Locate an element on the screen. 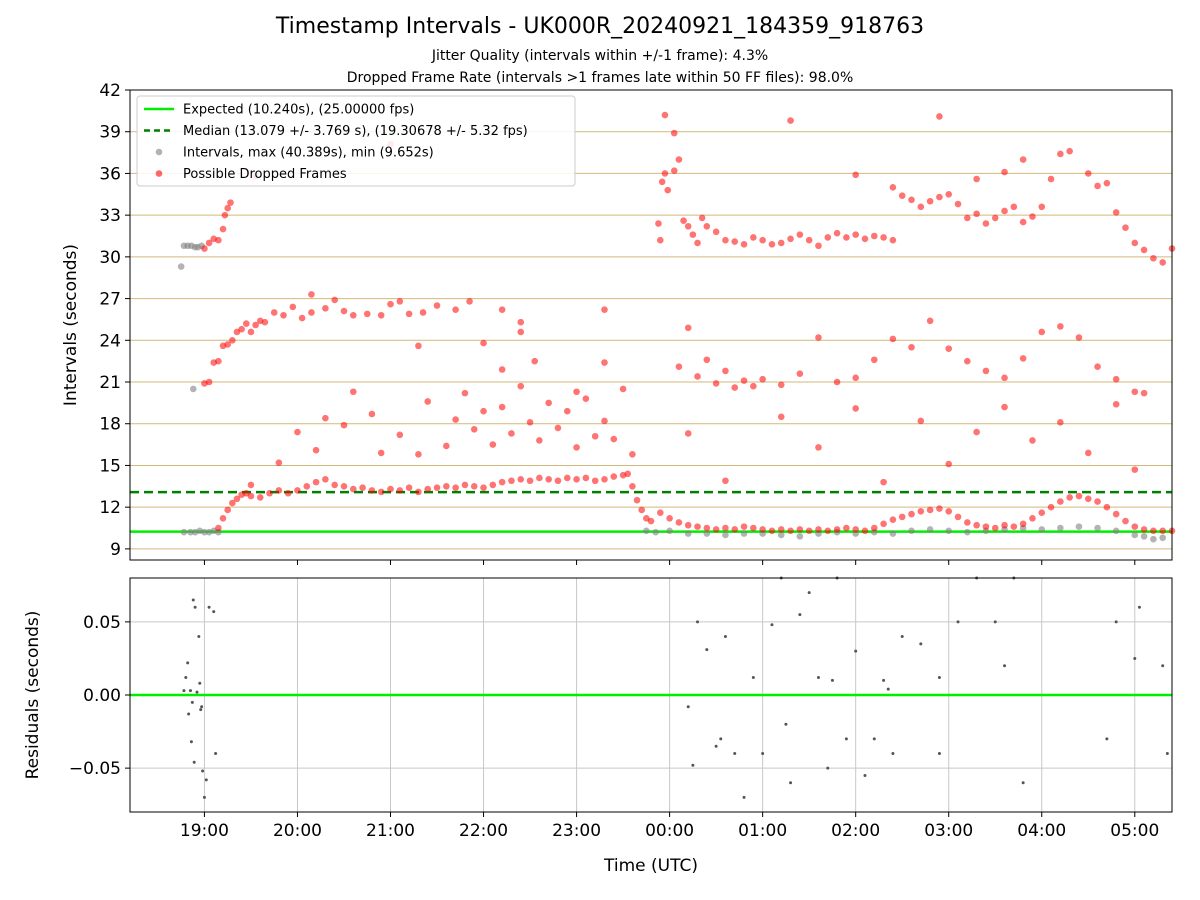 This screenshot has height=900, width=1200. x-tick-label: 20:00 is located at coordinates (297, 831).